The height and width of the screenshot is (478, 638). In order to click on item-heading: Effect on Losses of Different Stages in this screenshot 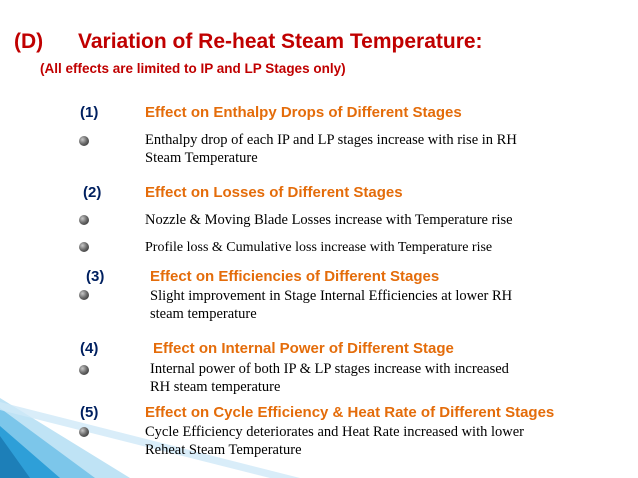, I will do `click(274, 192)`.